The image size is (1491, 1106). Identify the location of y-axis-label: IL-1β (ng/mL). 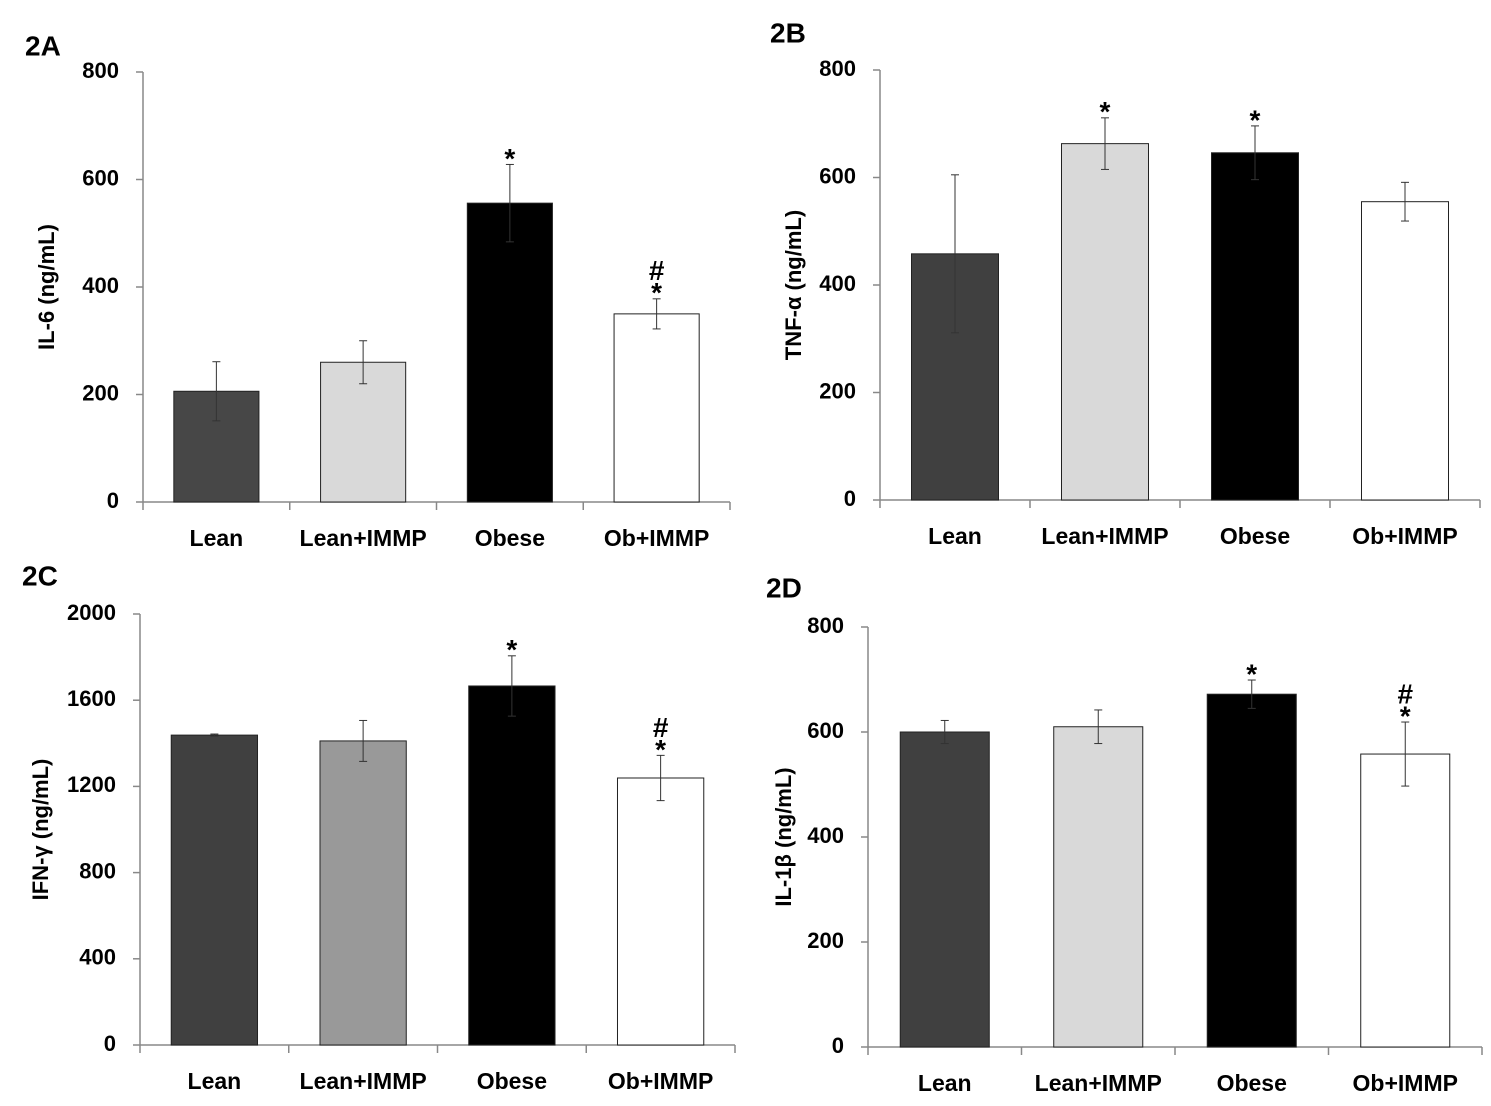
(783, 836).